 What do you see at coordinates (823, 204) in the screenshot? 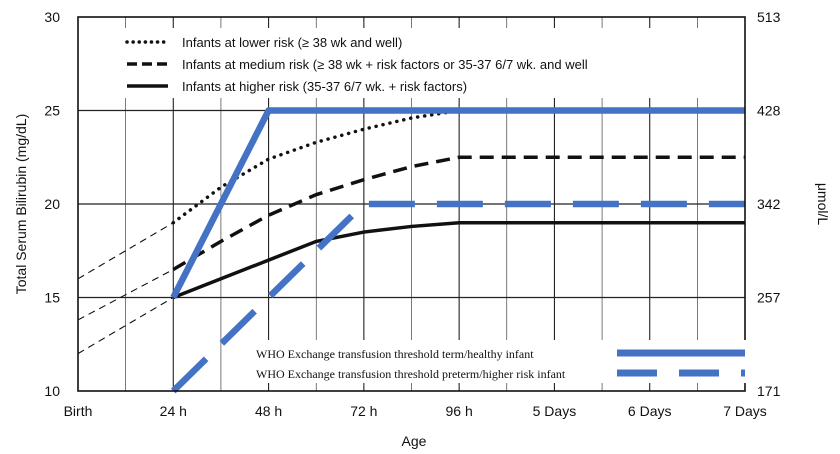
I see `y2-axis-title: μmol/L` at bounding box center [823, 204].